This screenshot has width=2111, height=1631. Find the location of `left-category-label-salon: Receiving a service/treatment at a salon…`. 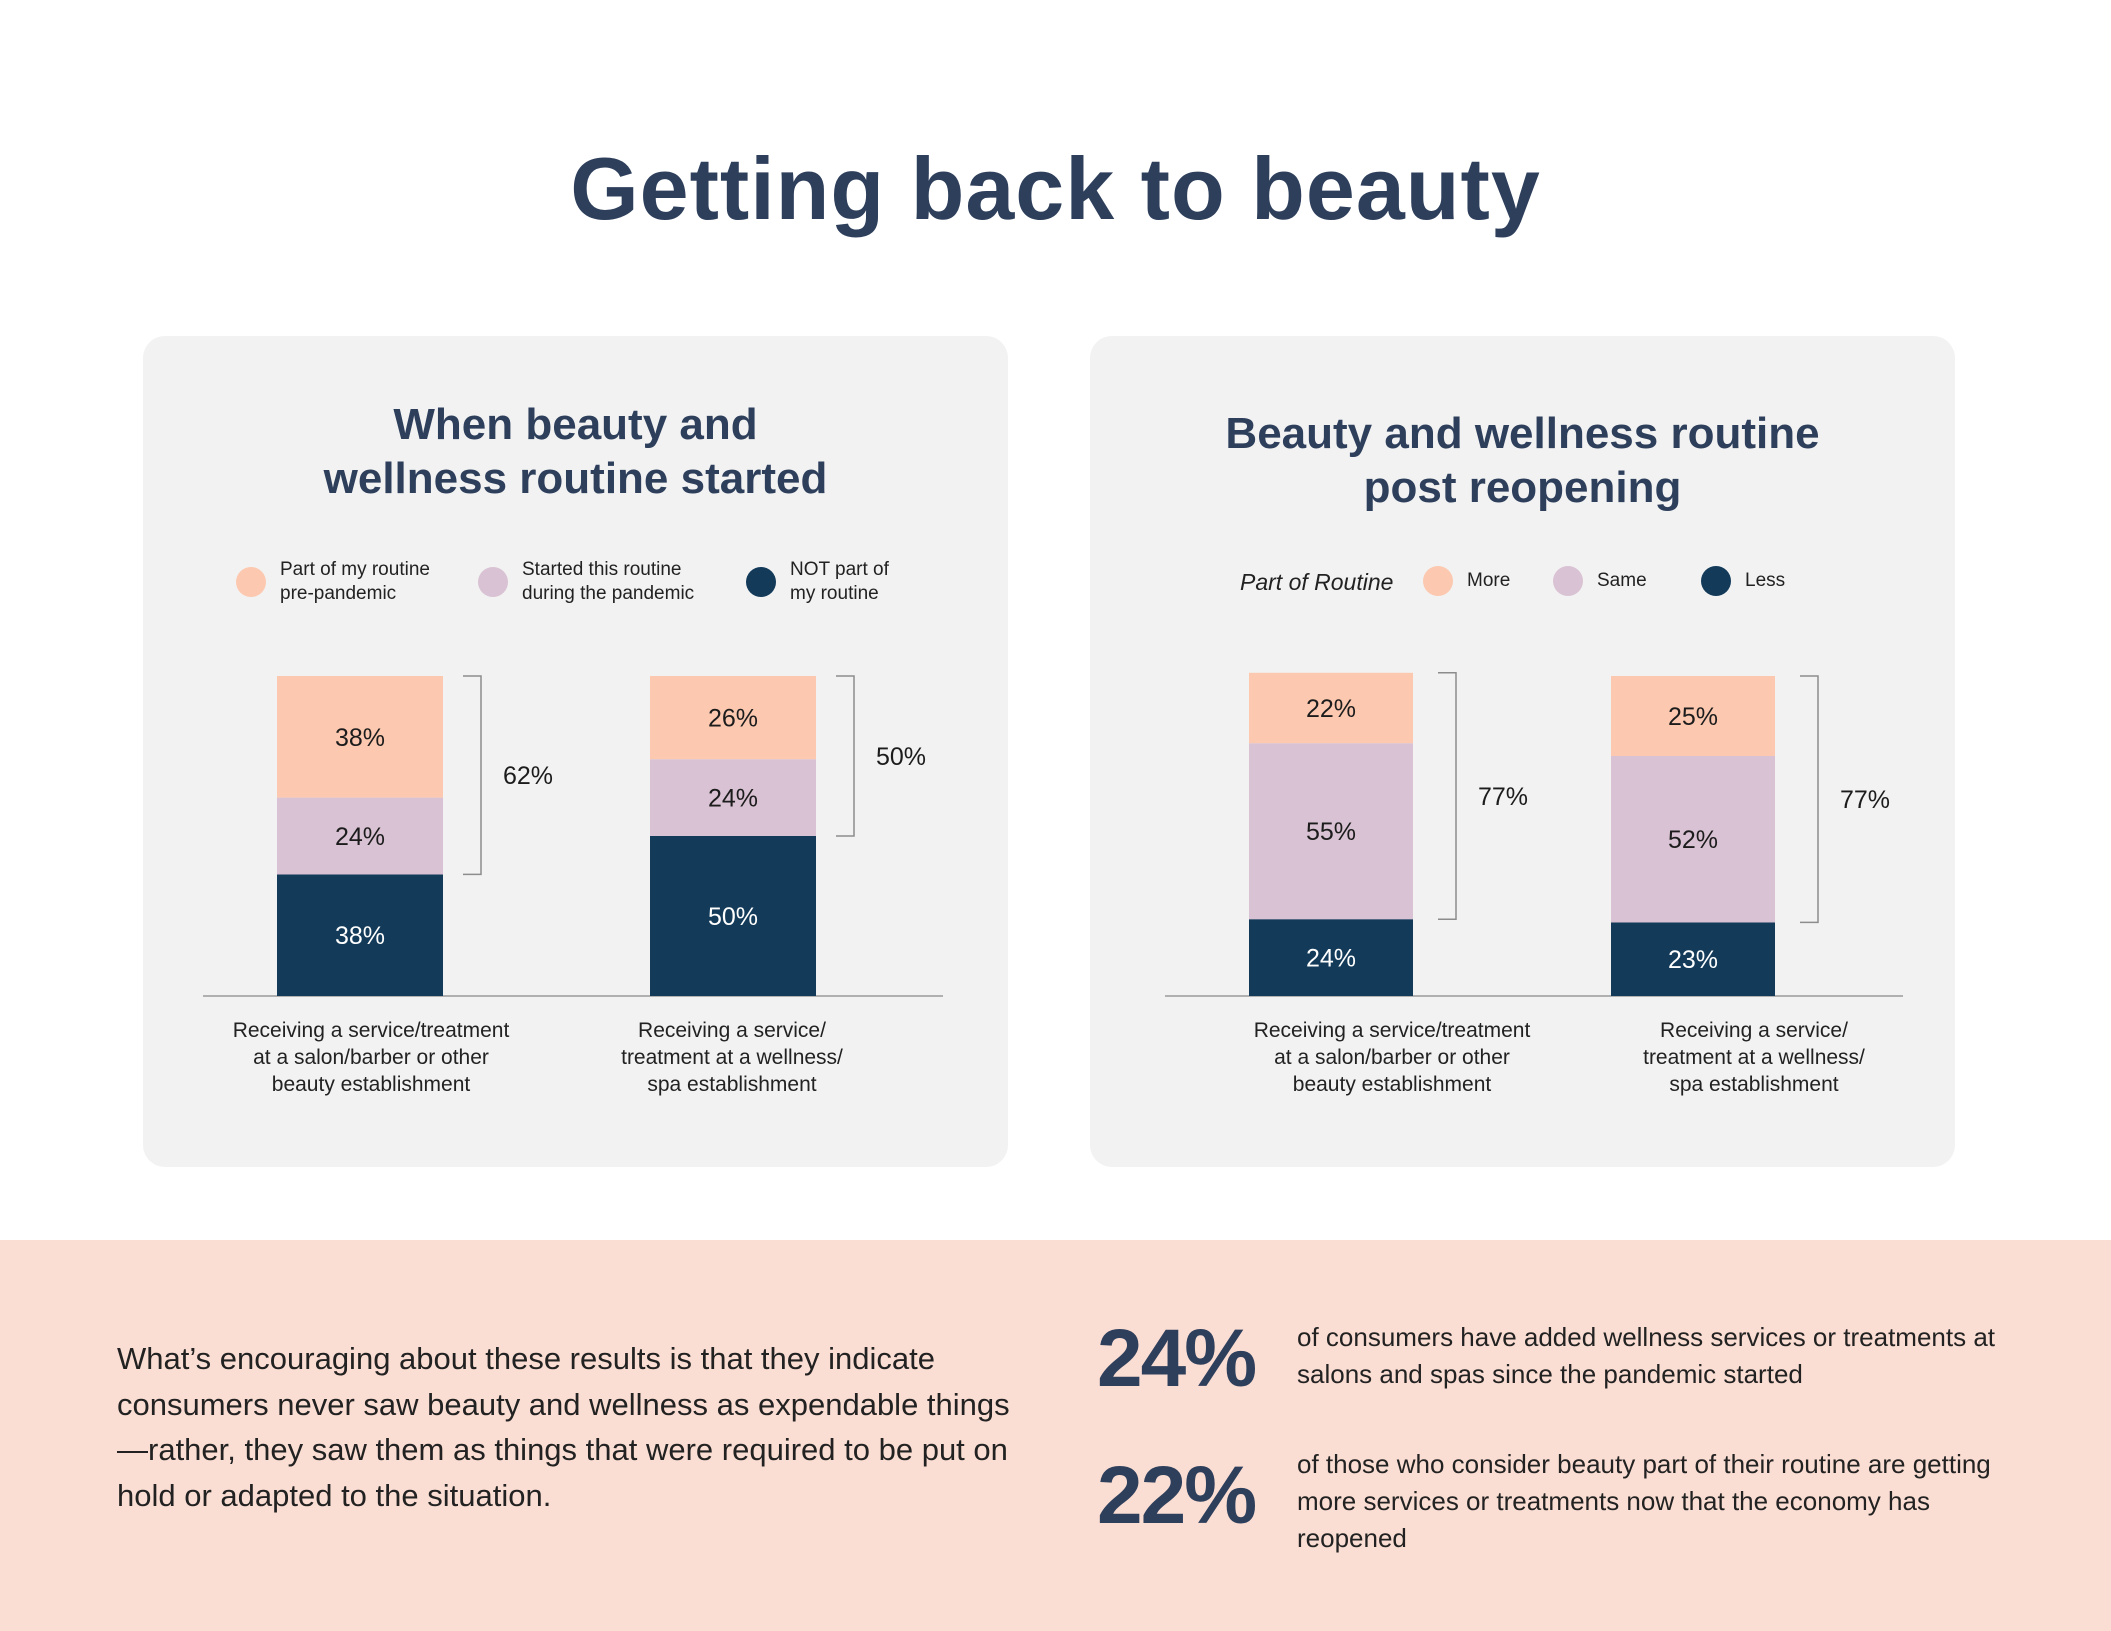

left-category-label-salon: Receiving a service/treatment at a salon… is located at coordinates (371, 1057).